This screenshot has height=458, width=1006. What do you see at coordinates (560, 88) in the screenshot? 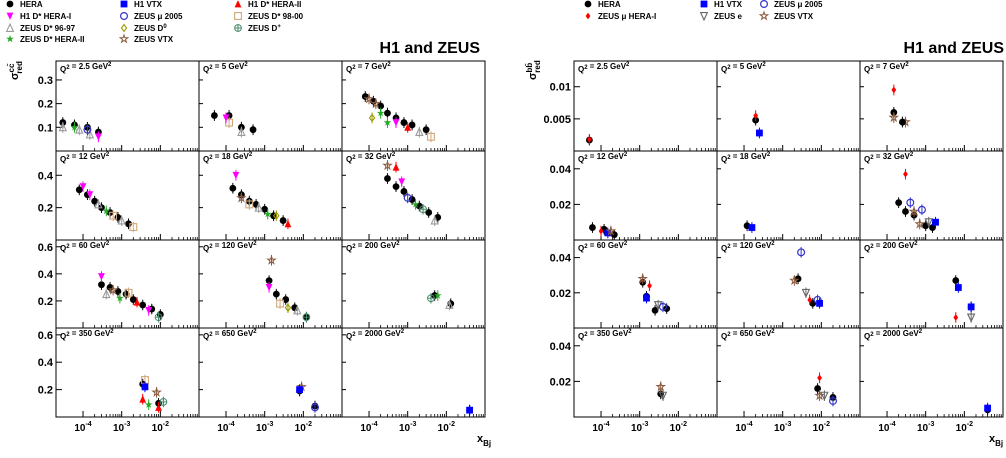
I see `y-tick-label: 0.01` at bounding box center [560, 88].